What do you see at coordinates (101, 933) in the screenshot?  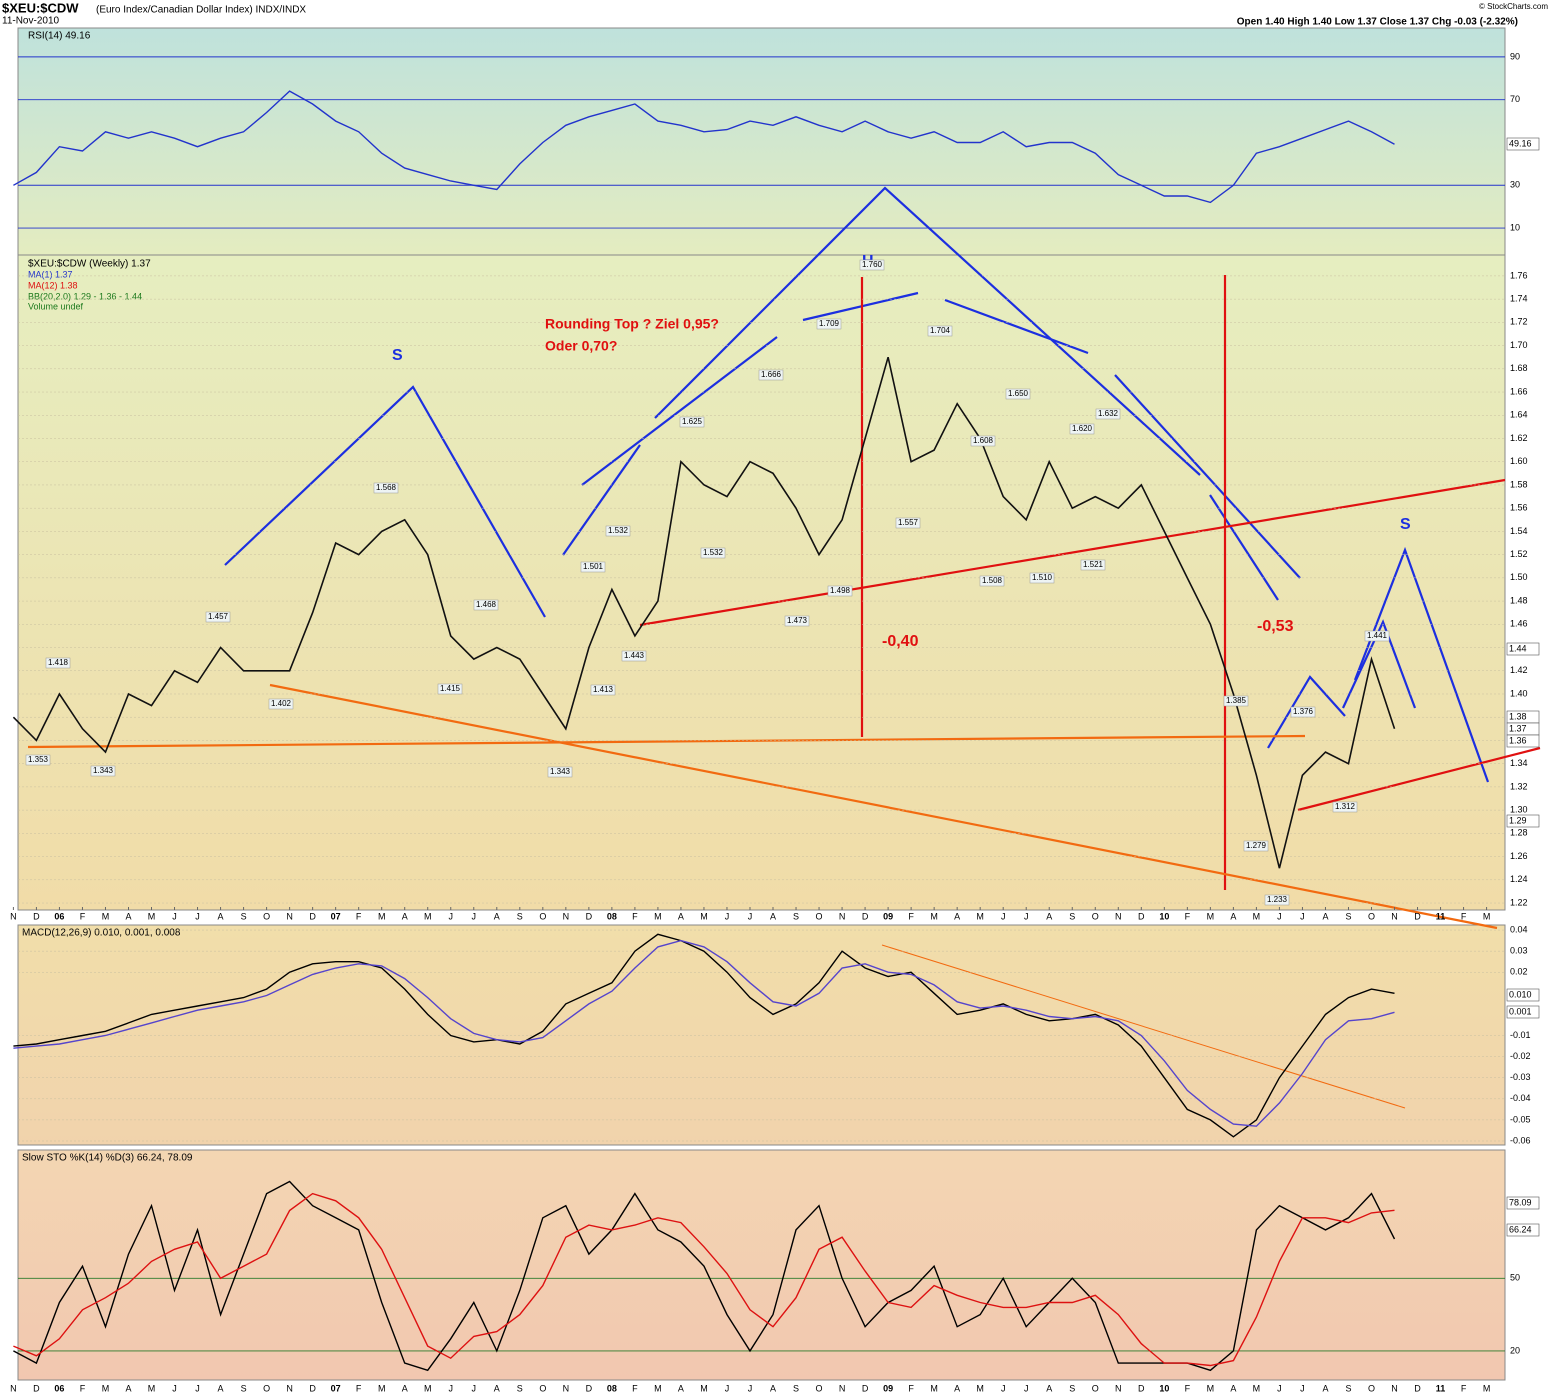 I see `macd-title: MACD(12,26,9) 0.010, 0.001, 0.008` at bounding box center [101, 933].